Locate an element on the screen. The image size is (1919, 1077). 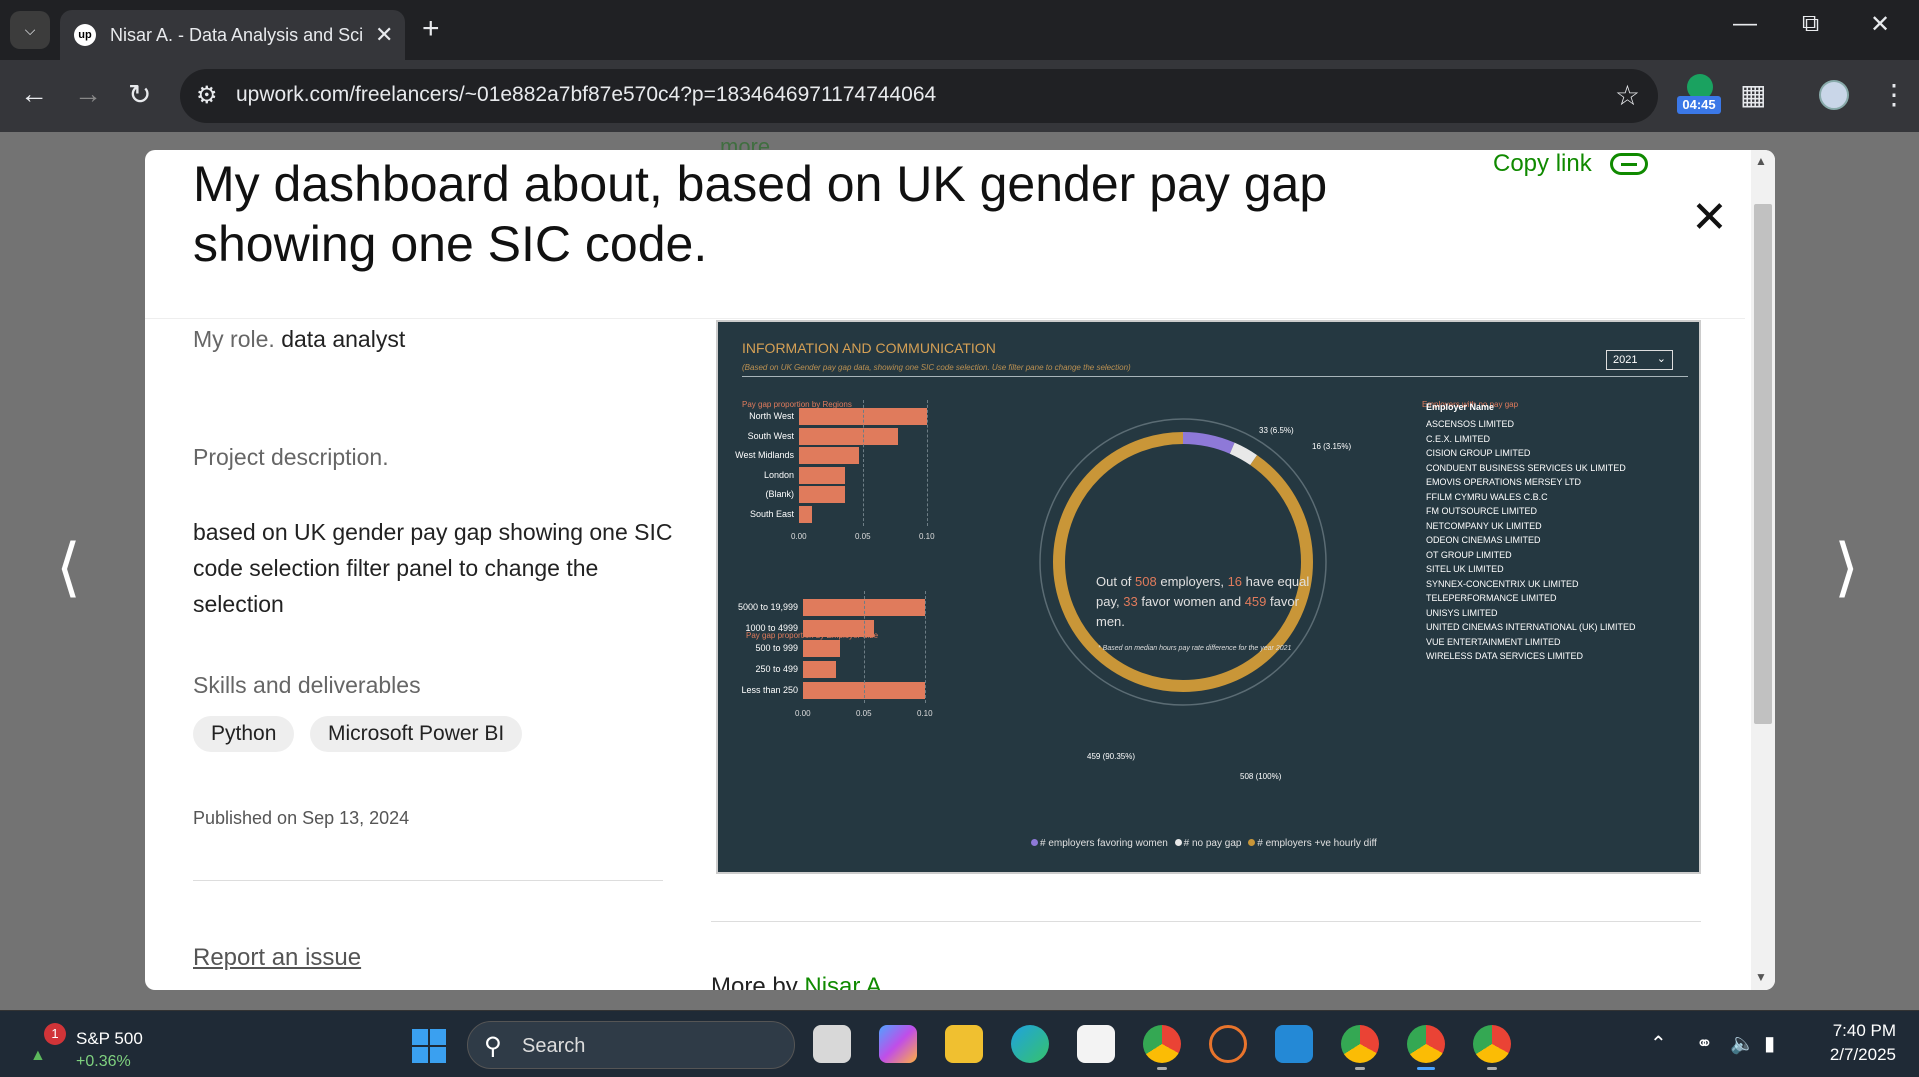
modal-scrollbar-thumb is located at coordinates (1763, 464).